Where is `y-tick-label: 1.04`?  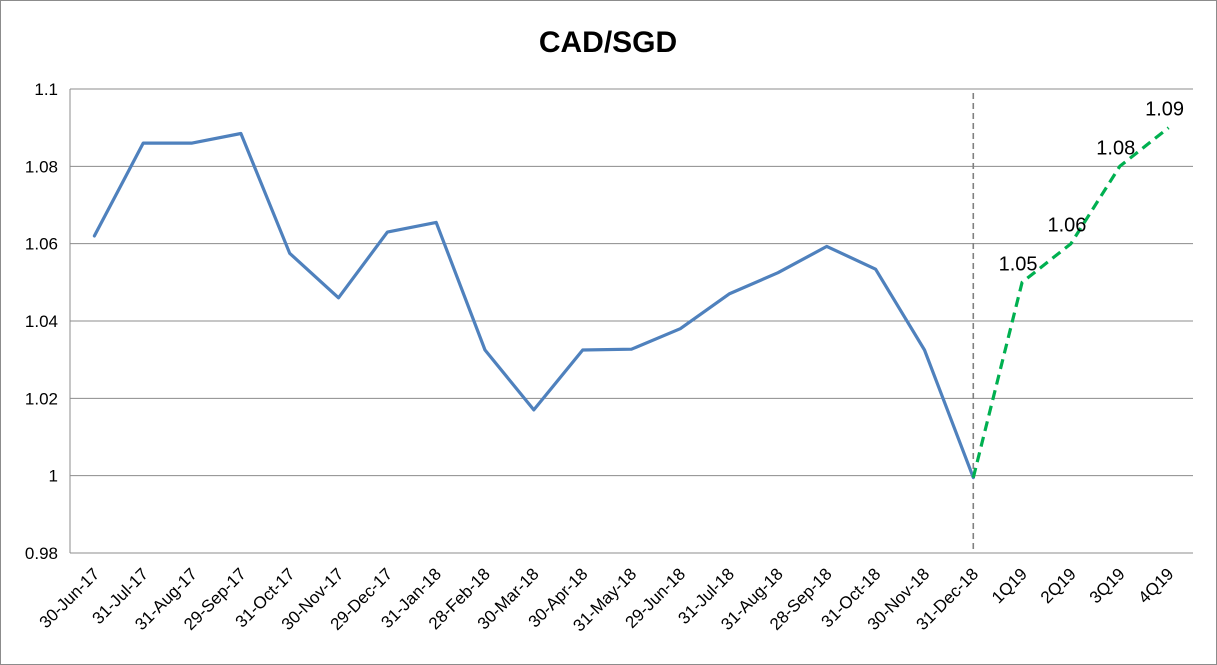 y-tick-label: 1.04 is located at coordinates (41, 321).